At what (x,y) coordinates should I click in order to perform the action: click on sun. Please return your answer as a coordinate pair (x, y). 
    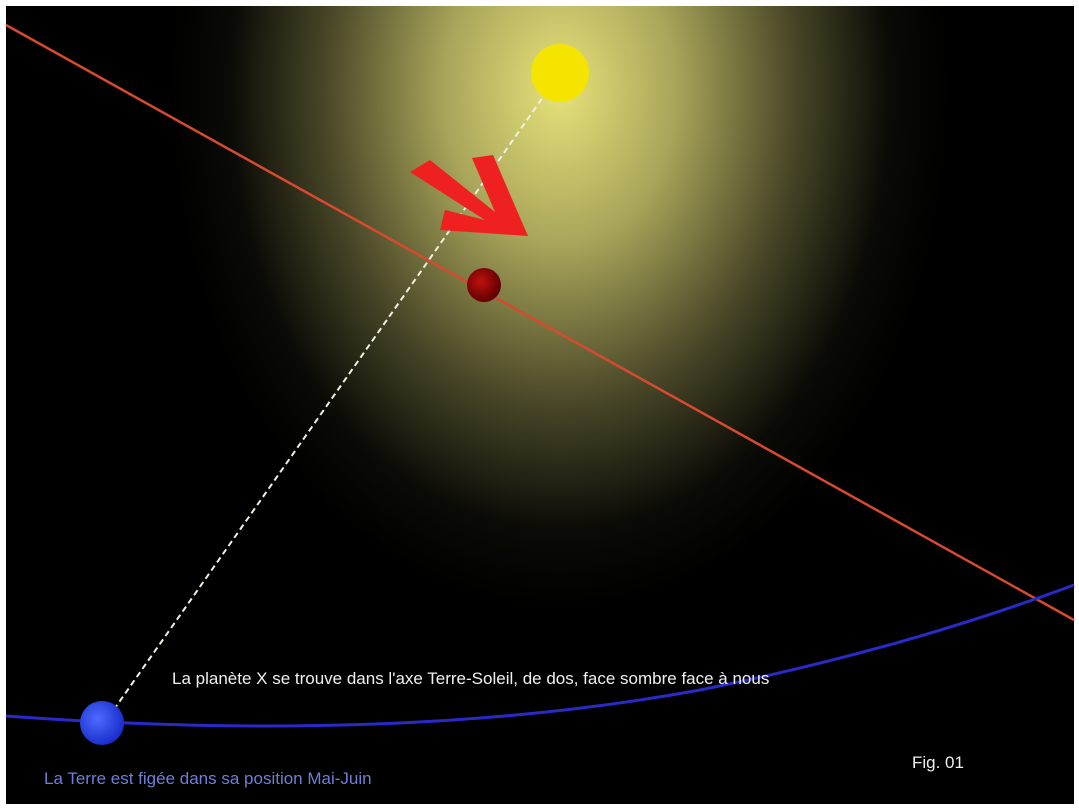
    Looking at the image, I should click on (560, 73).